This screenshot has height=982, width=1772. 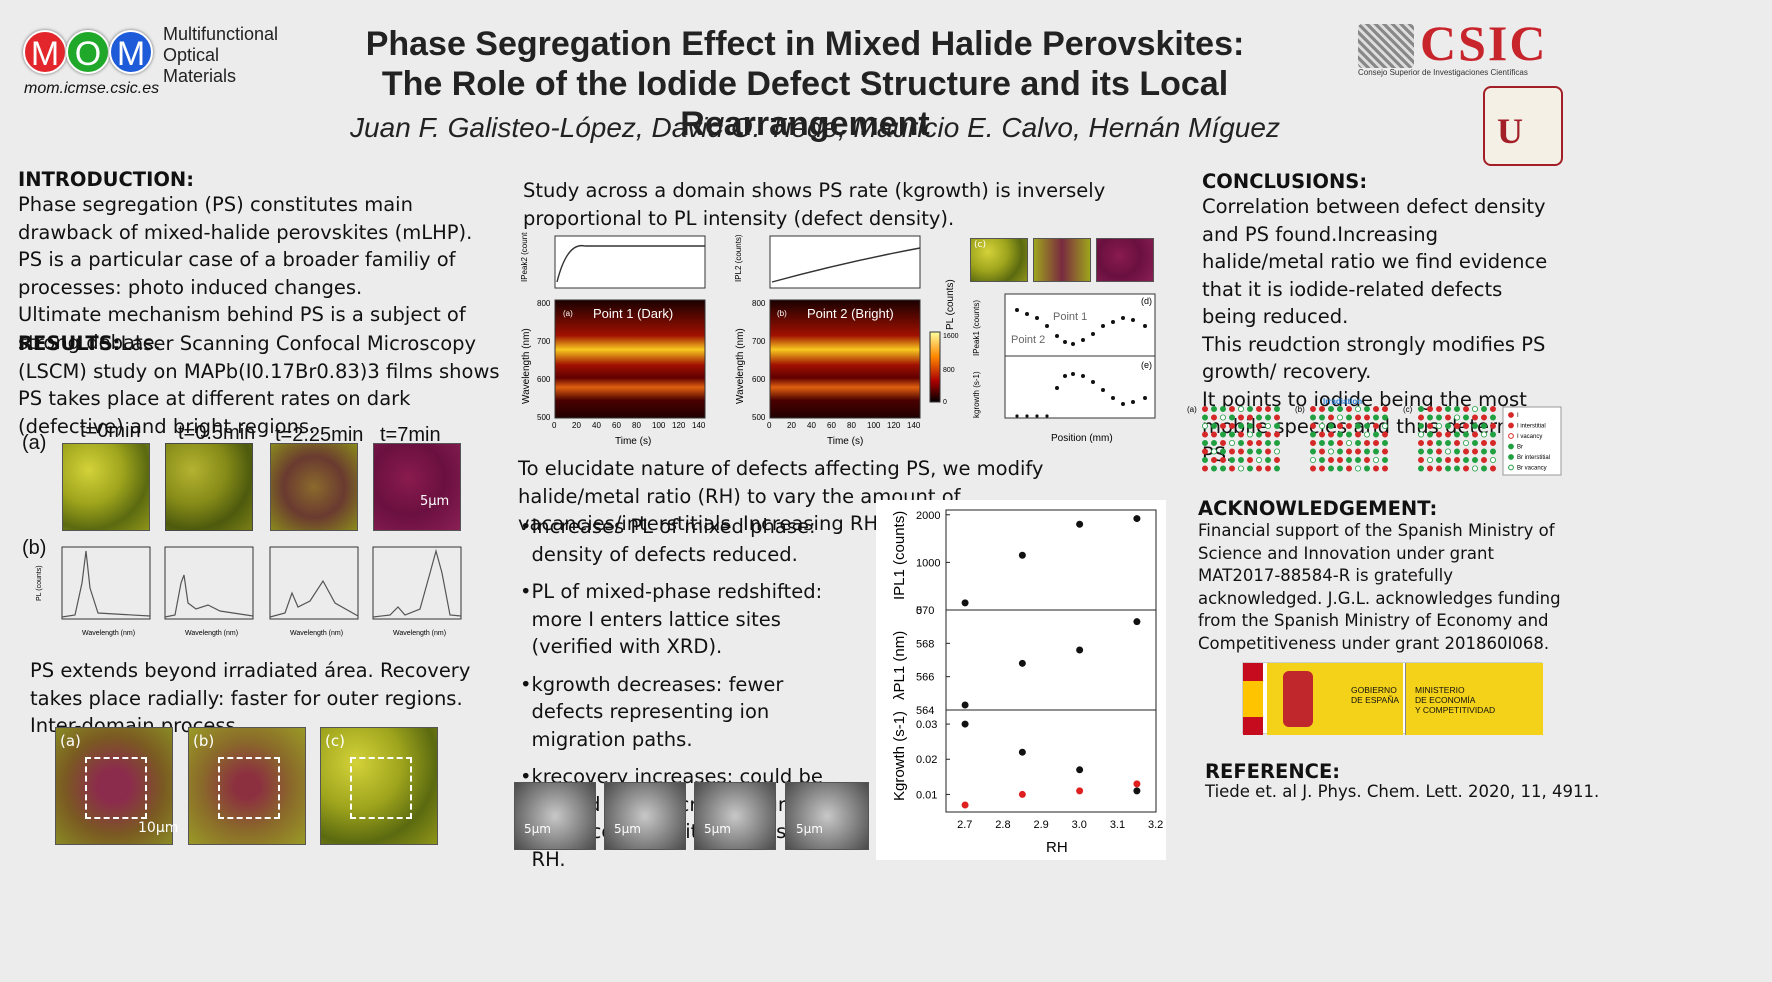 I want to click on rh-point, so click(x=965, y=705).